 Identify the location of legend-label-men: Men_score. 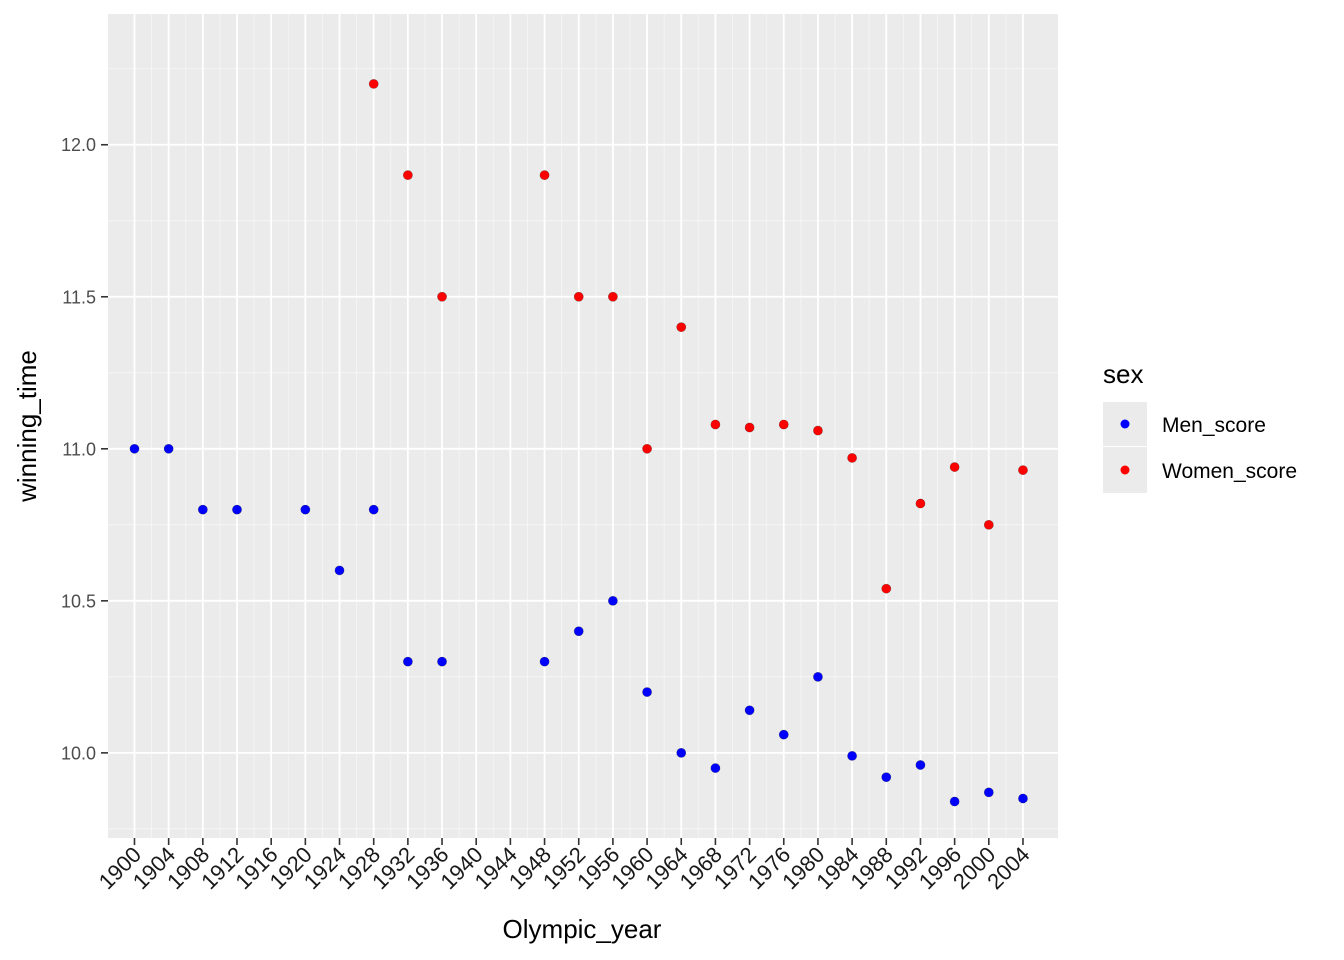
(1214, 425).